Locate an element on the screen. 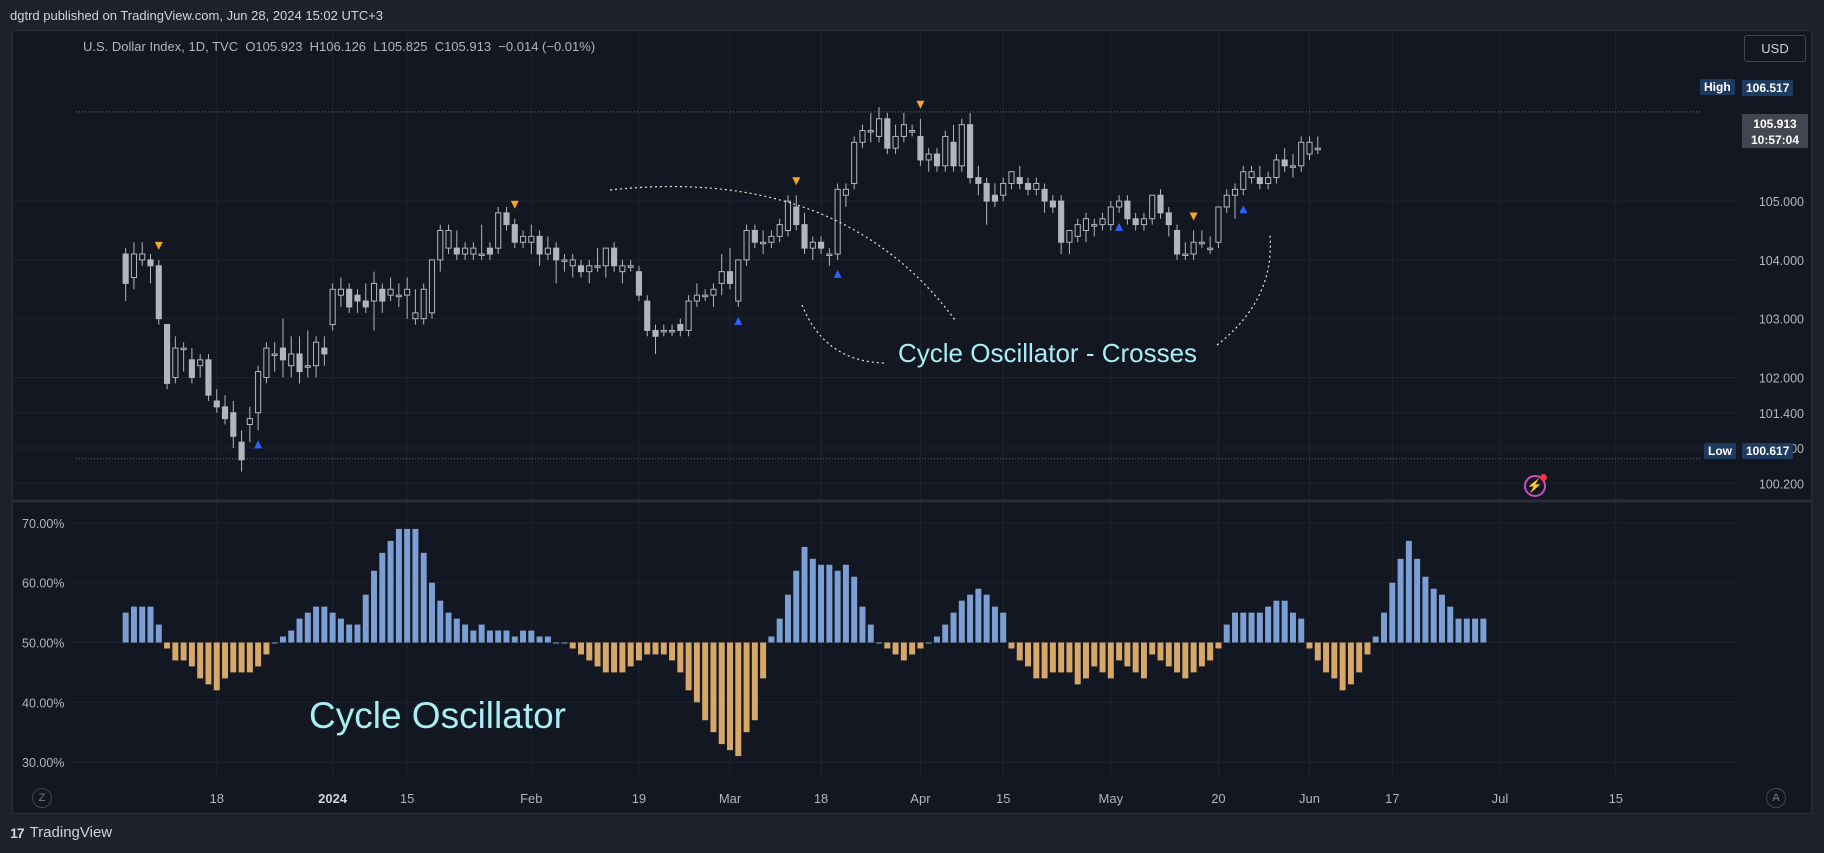 This screenshot has width=1824, height=853. zoom-button: Z is located at coordinates (42, 798).